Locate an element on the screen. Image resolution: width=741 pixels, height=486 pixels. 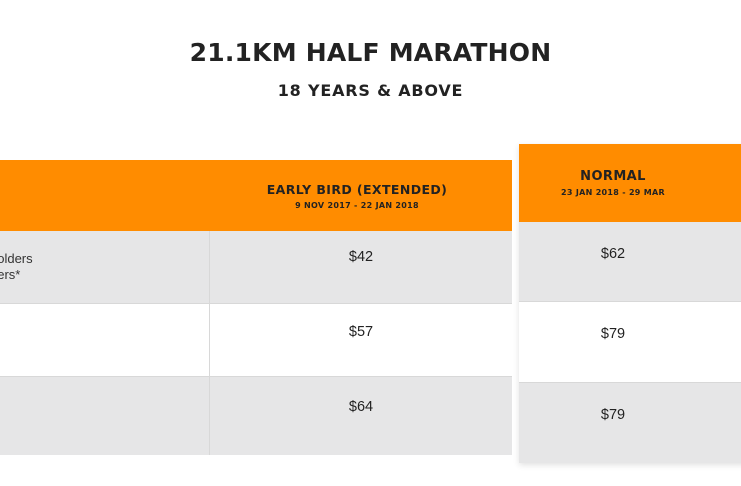
early-bird-price: $42 is located at coordinates (361, 257).